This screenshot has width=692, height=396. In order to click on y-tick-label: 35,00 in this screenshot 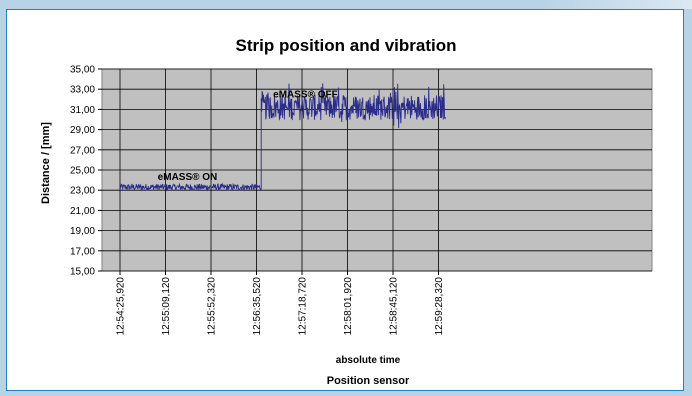, I will do `click(82, 70)`.